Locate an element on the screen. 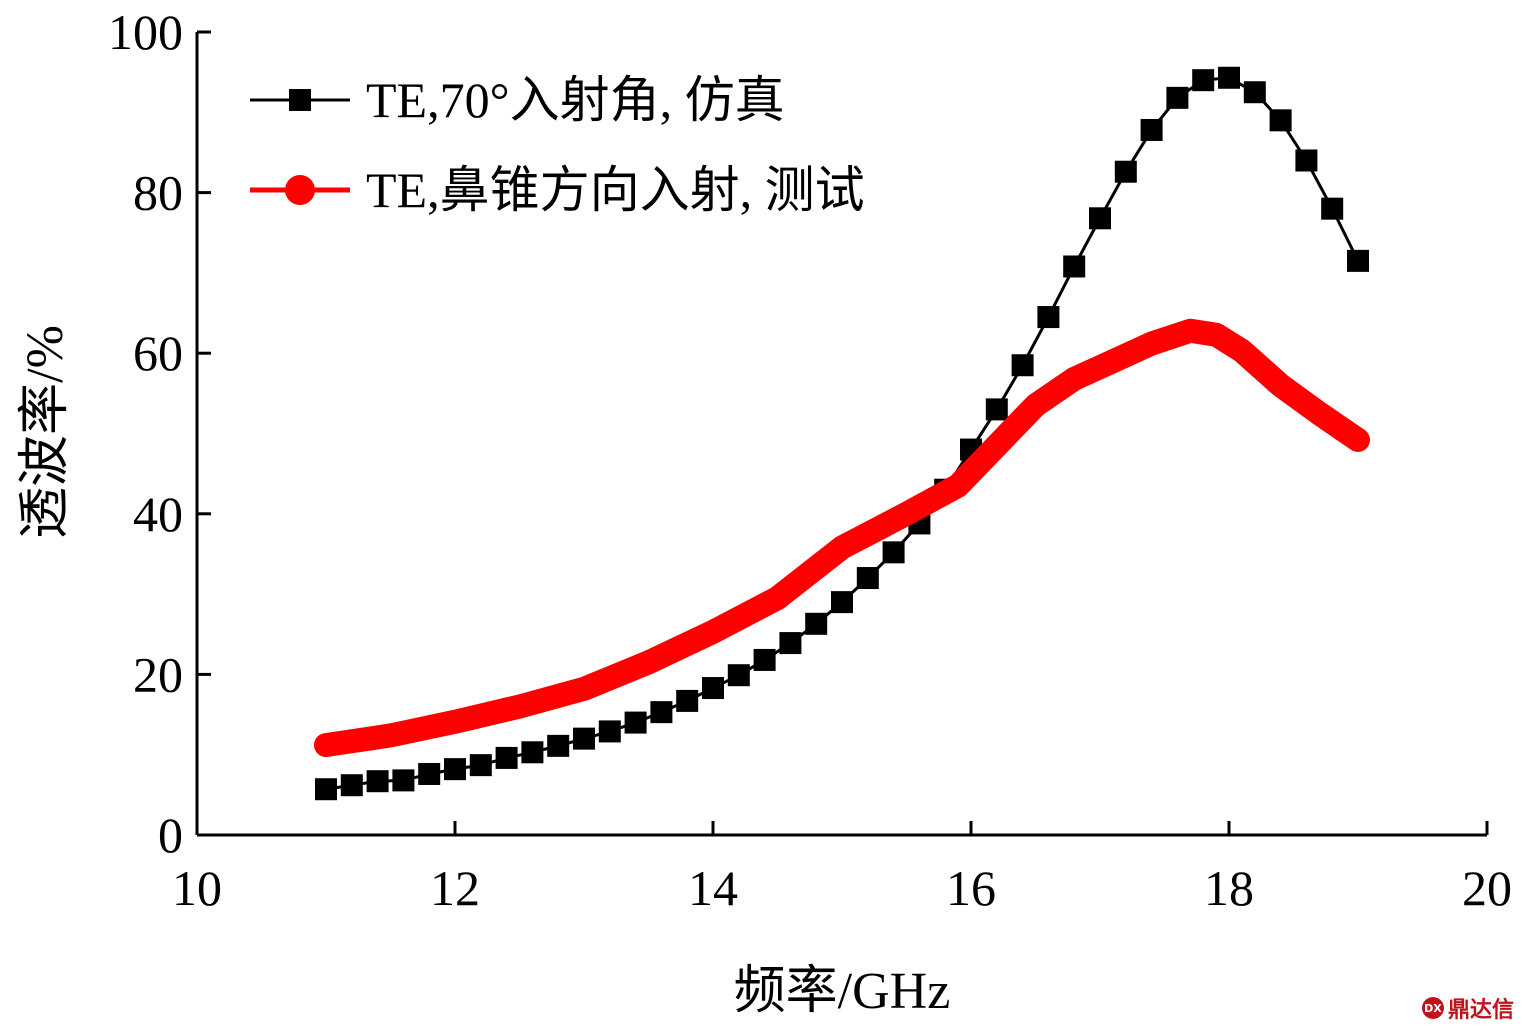 Image resolution: width=1522 pixels, height=1030 pixels. legend: TE,70°入射角, 仿真 TE,鼻锥方向入射, 测试 is located at coordinates (557, 145).